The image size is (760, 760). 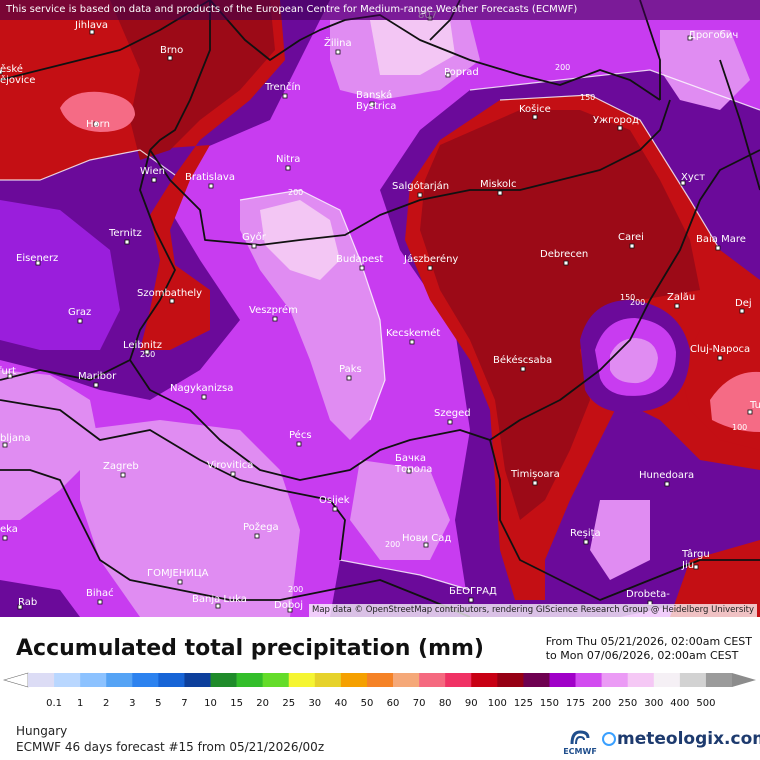 I want to click on chart-title: Accumulated total precipitation (mm), so click(x=250, y=648).